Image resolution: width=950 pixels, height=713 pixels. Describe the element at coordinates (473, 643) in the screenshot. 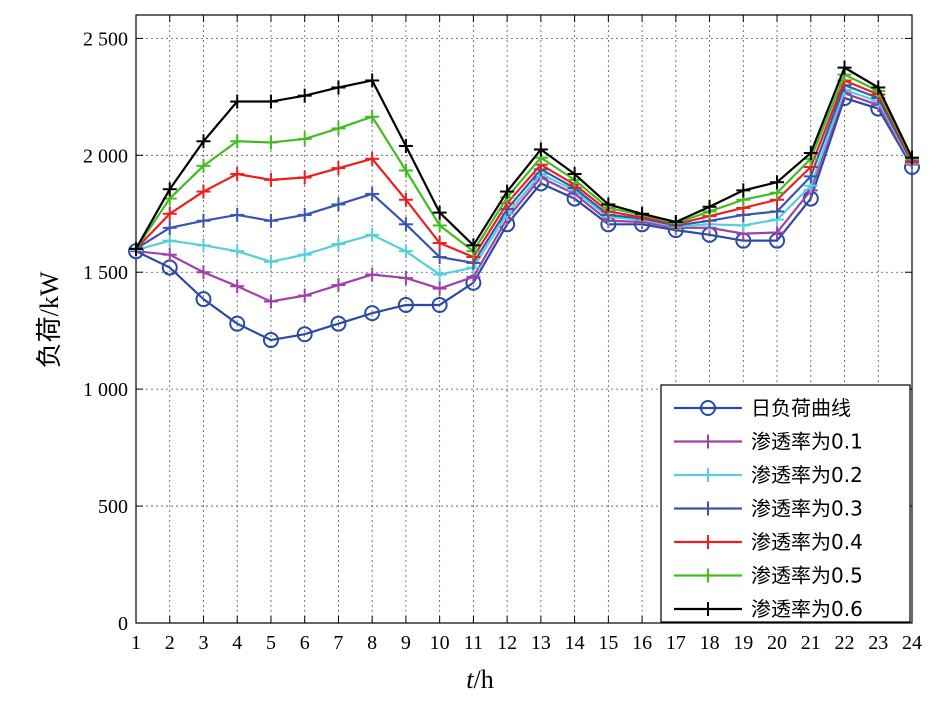

I see `x-tick-label: 11` at that location.